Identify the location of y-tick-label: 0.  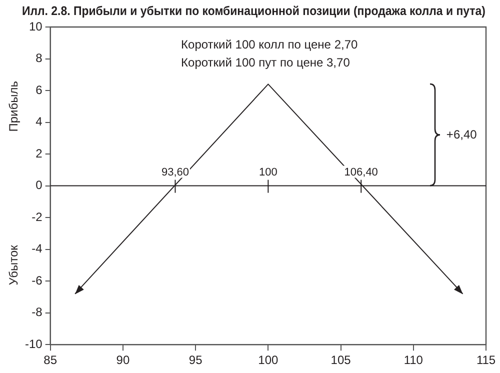
(39, 185).